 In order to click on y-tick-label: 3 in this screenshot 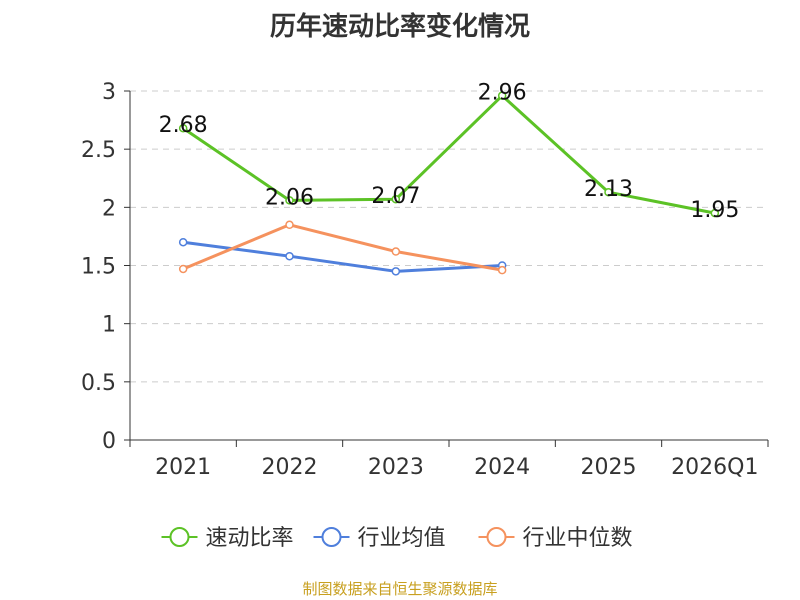, I will do `click(109, 92)`.